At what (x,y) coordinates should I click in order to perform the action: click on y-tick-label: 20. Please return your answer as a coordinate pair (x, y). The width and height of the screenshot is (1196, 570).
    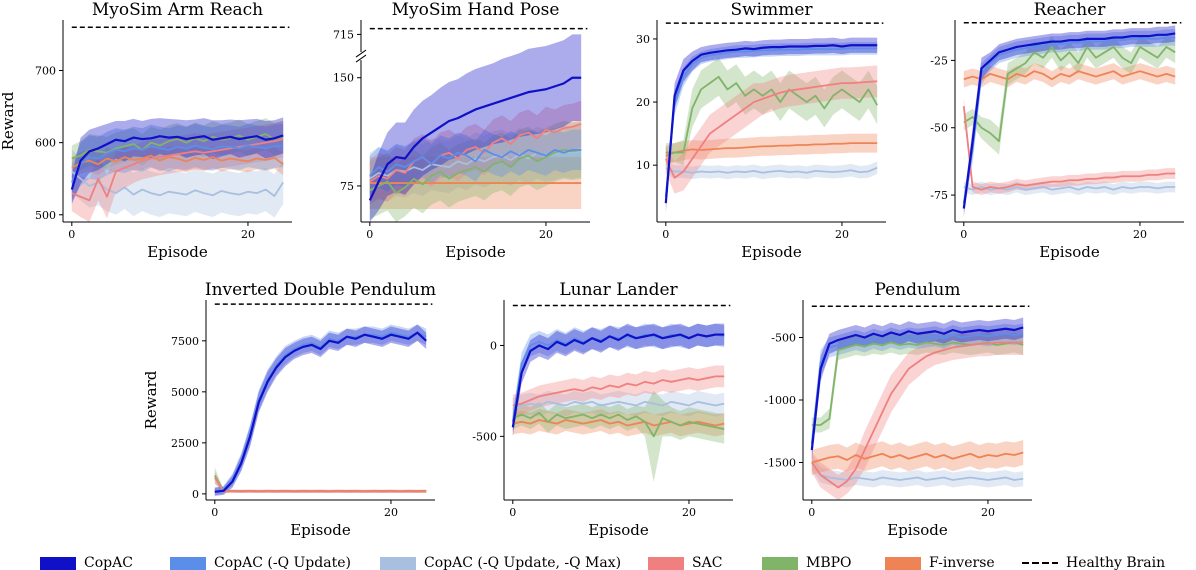
    Looking at the image, I should click on (643, 102).